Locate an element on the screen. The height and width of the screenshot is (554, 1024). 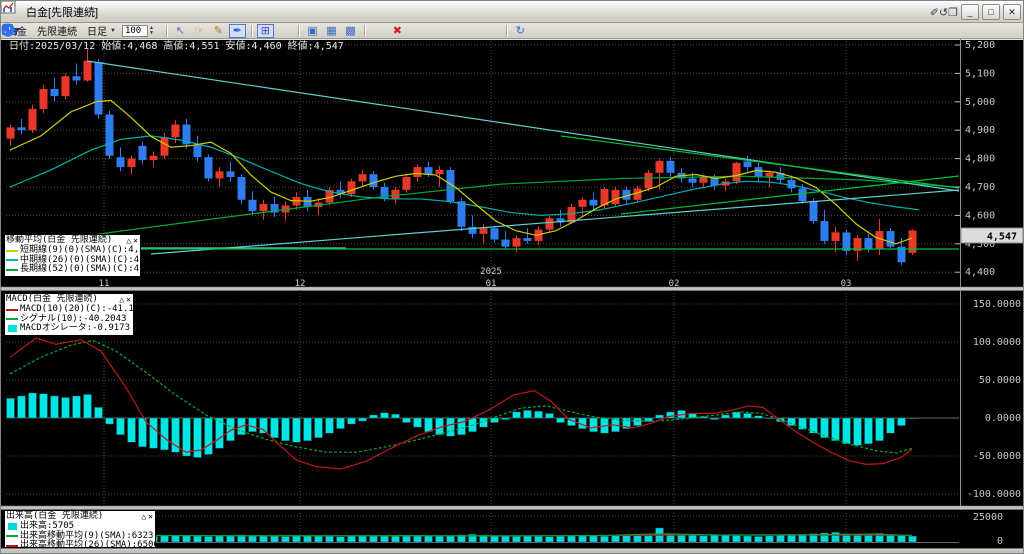
chevron-down-icon: ▼ is located at coordinates (113, 30).